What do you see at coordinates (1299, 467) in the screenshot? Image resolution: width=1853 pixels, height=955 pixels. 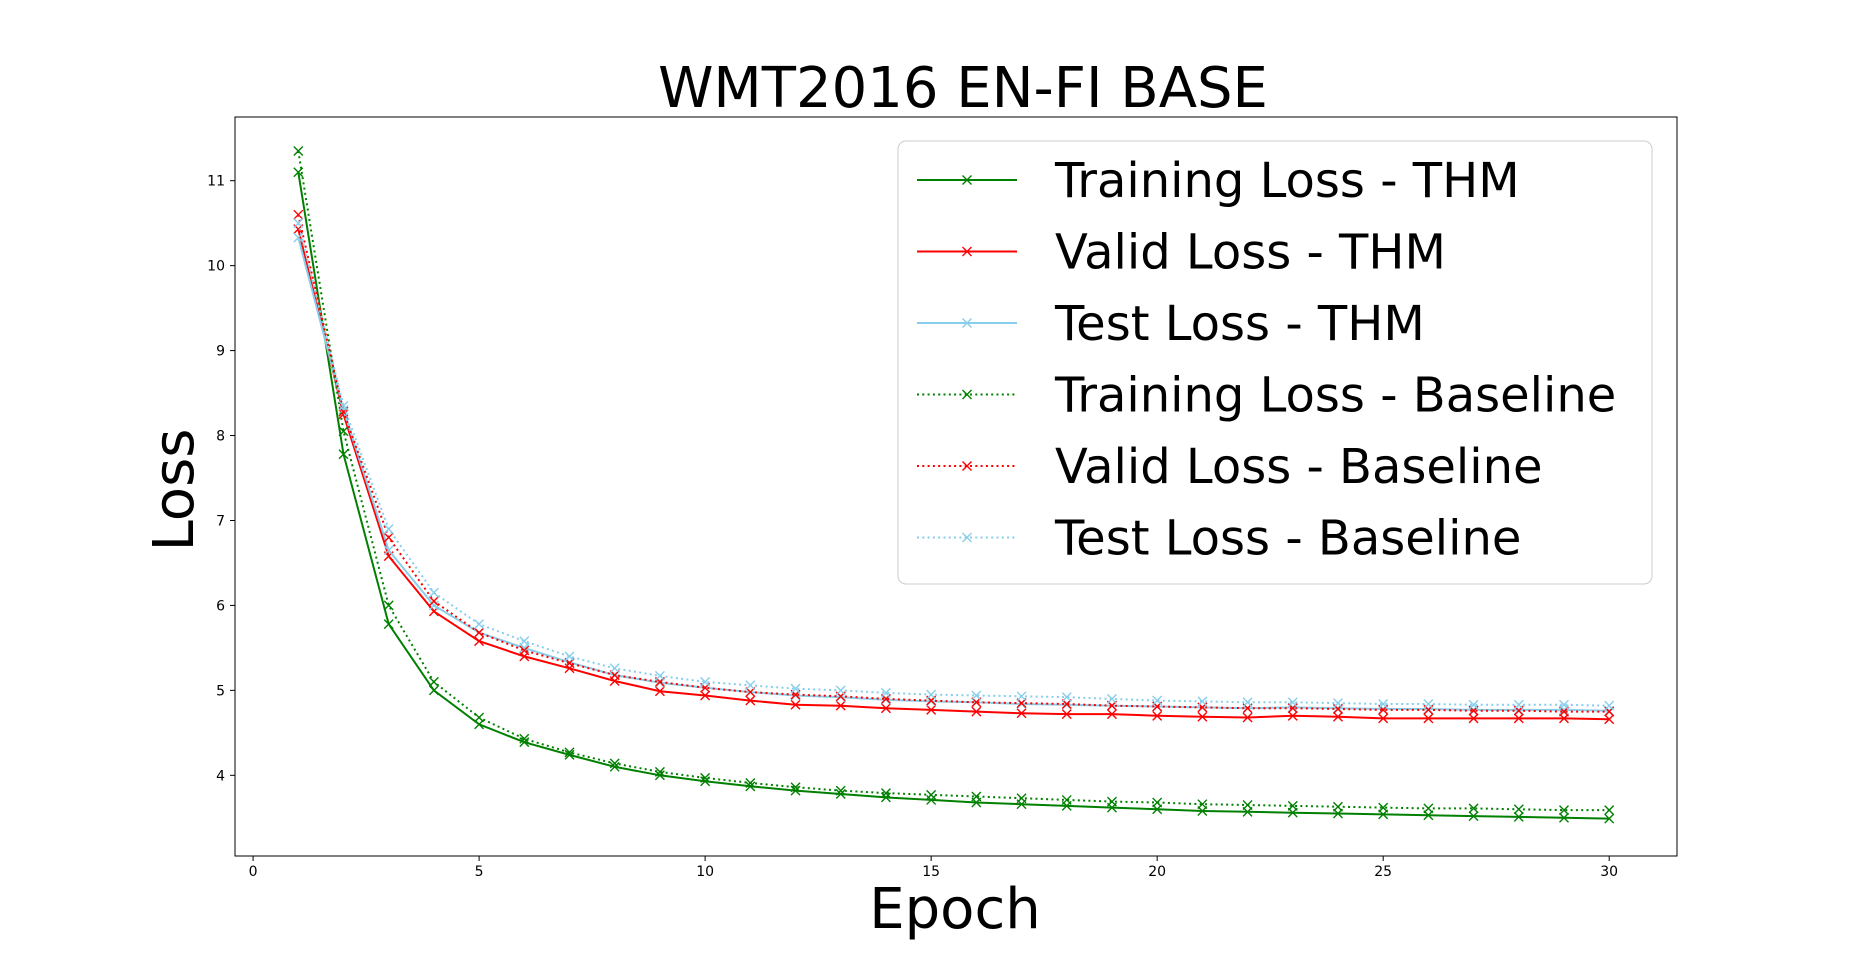 I see `legend-label: Valid Loss - Baseline` at bounding box center [1299, 467].